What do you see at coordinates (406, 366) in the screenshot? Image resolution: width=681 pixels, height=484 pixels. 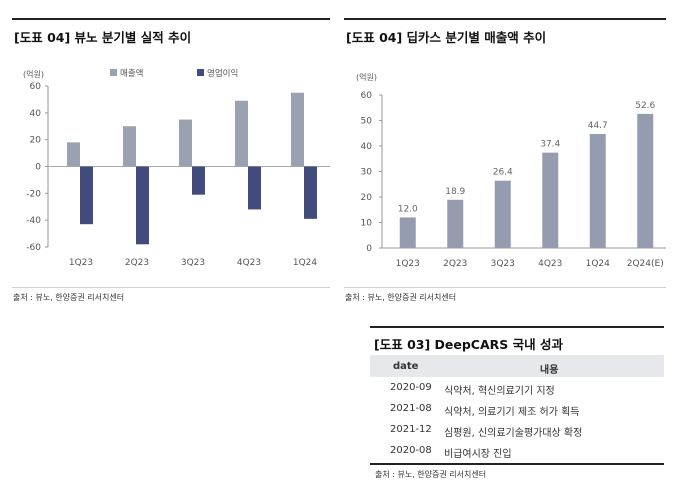 I see `table-header-date: date` at bounding box center [406, 366].